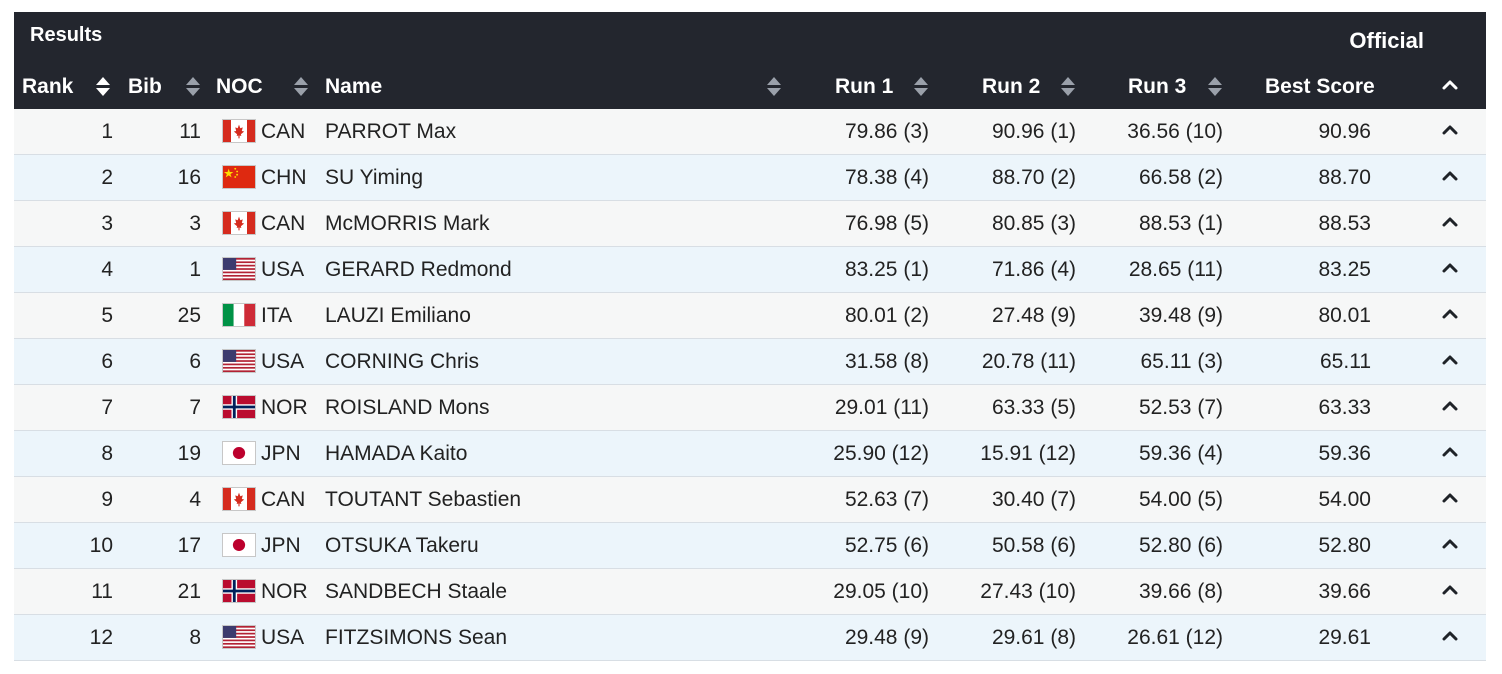 This screenshot has width=1502, height=674. I want to click on run3-value: 39.48 (9), so click(1180, 315).